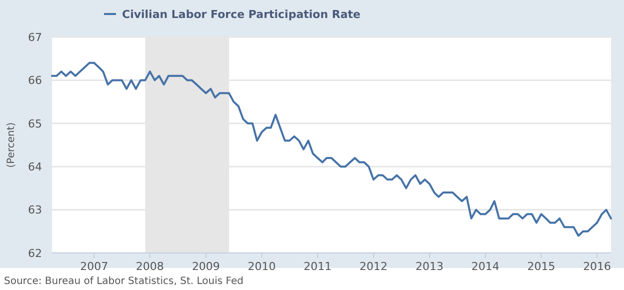 This screenshot has height=290, width=624. Describe the element at coordinates (262, 266) in the screenshot. I see `x-tick-label: 2010` at that location.